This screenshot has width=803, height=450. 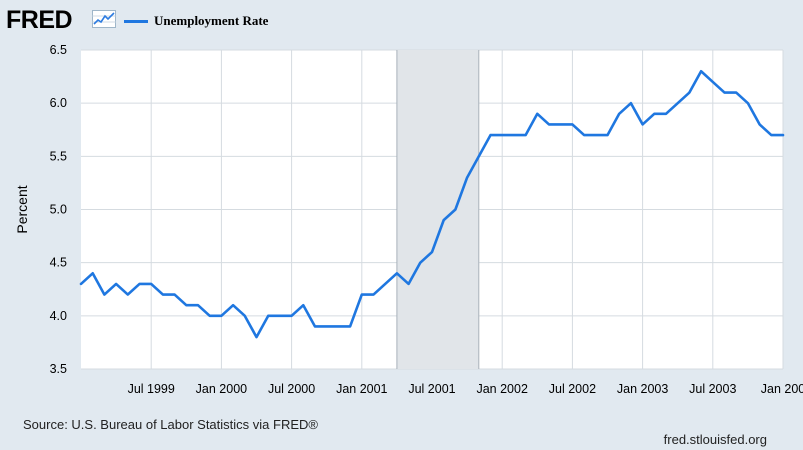 What do you see at coordinates (58, 369) in the screenshot?
I see `y-tick-label: 3.5` at bounding box center [58, 369].